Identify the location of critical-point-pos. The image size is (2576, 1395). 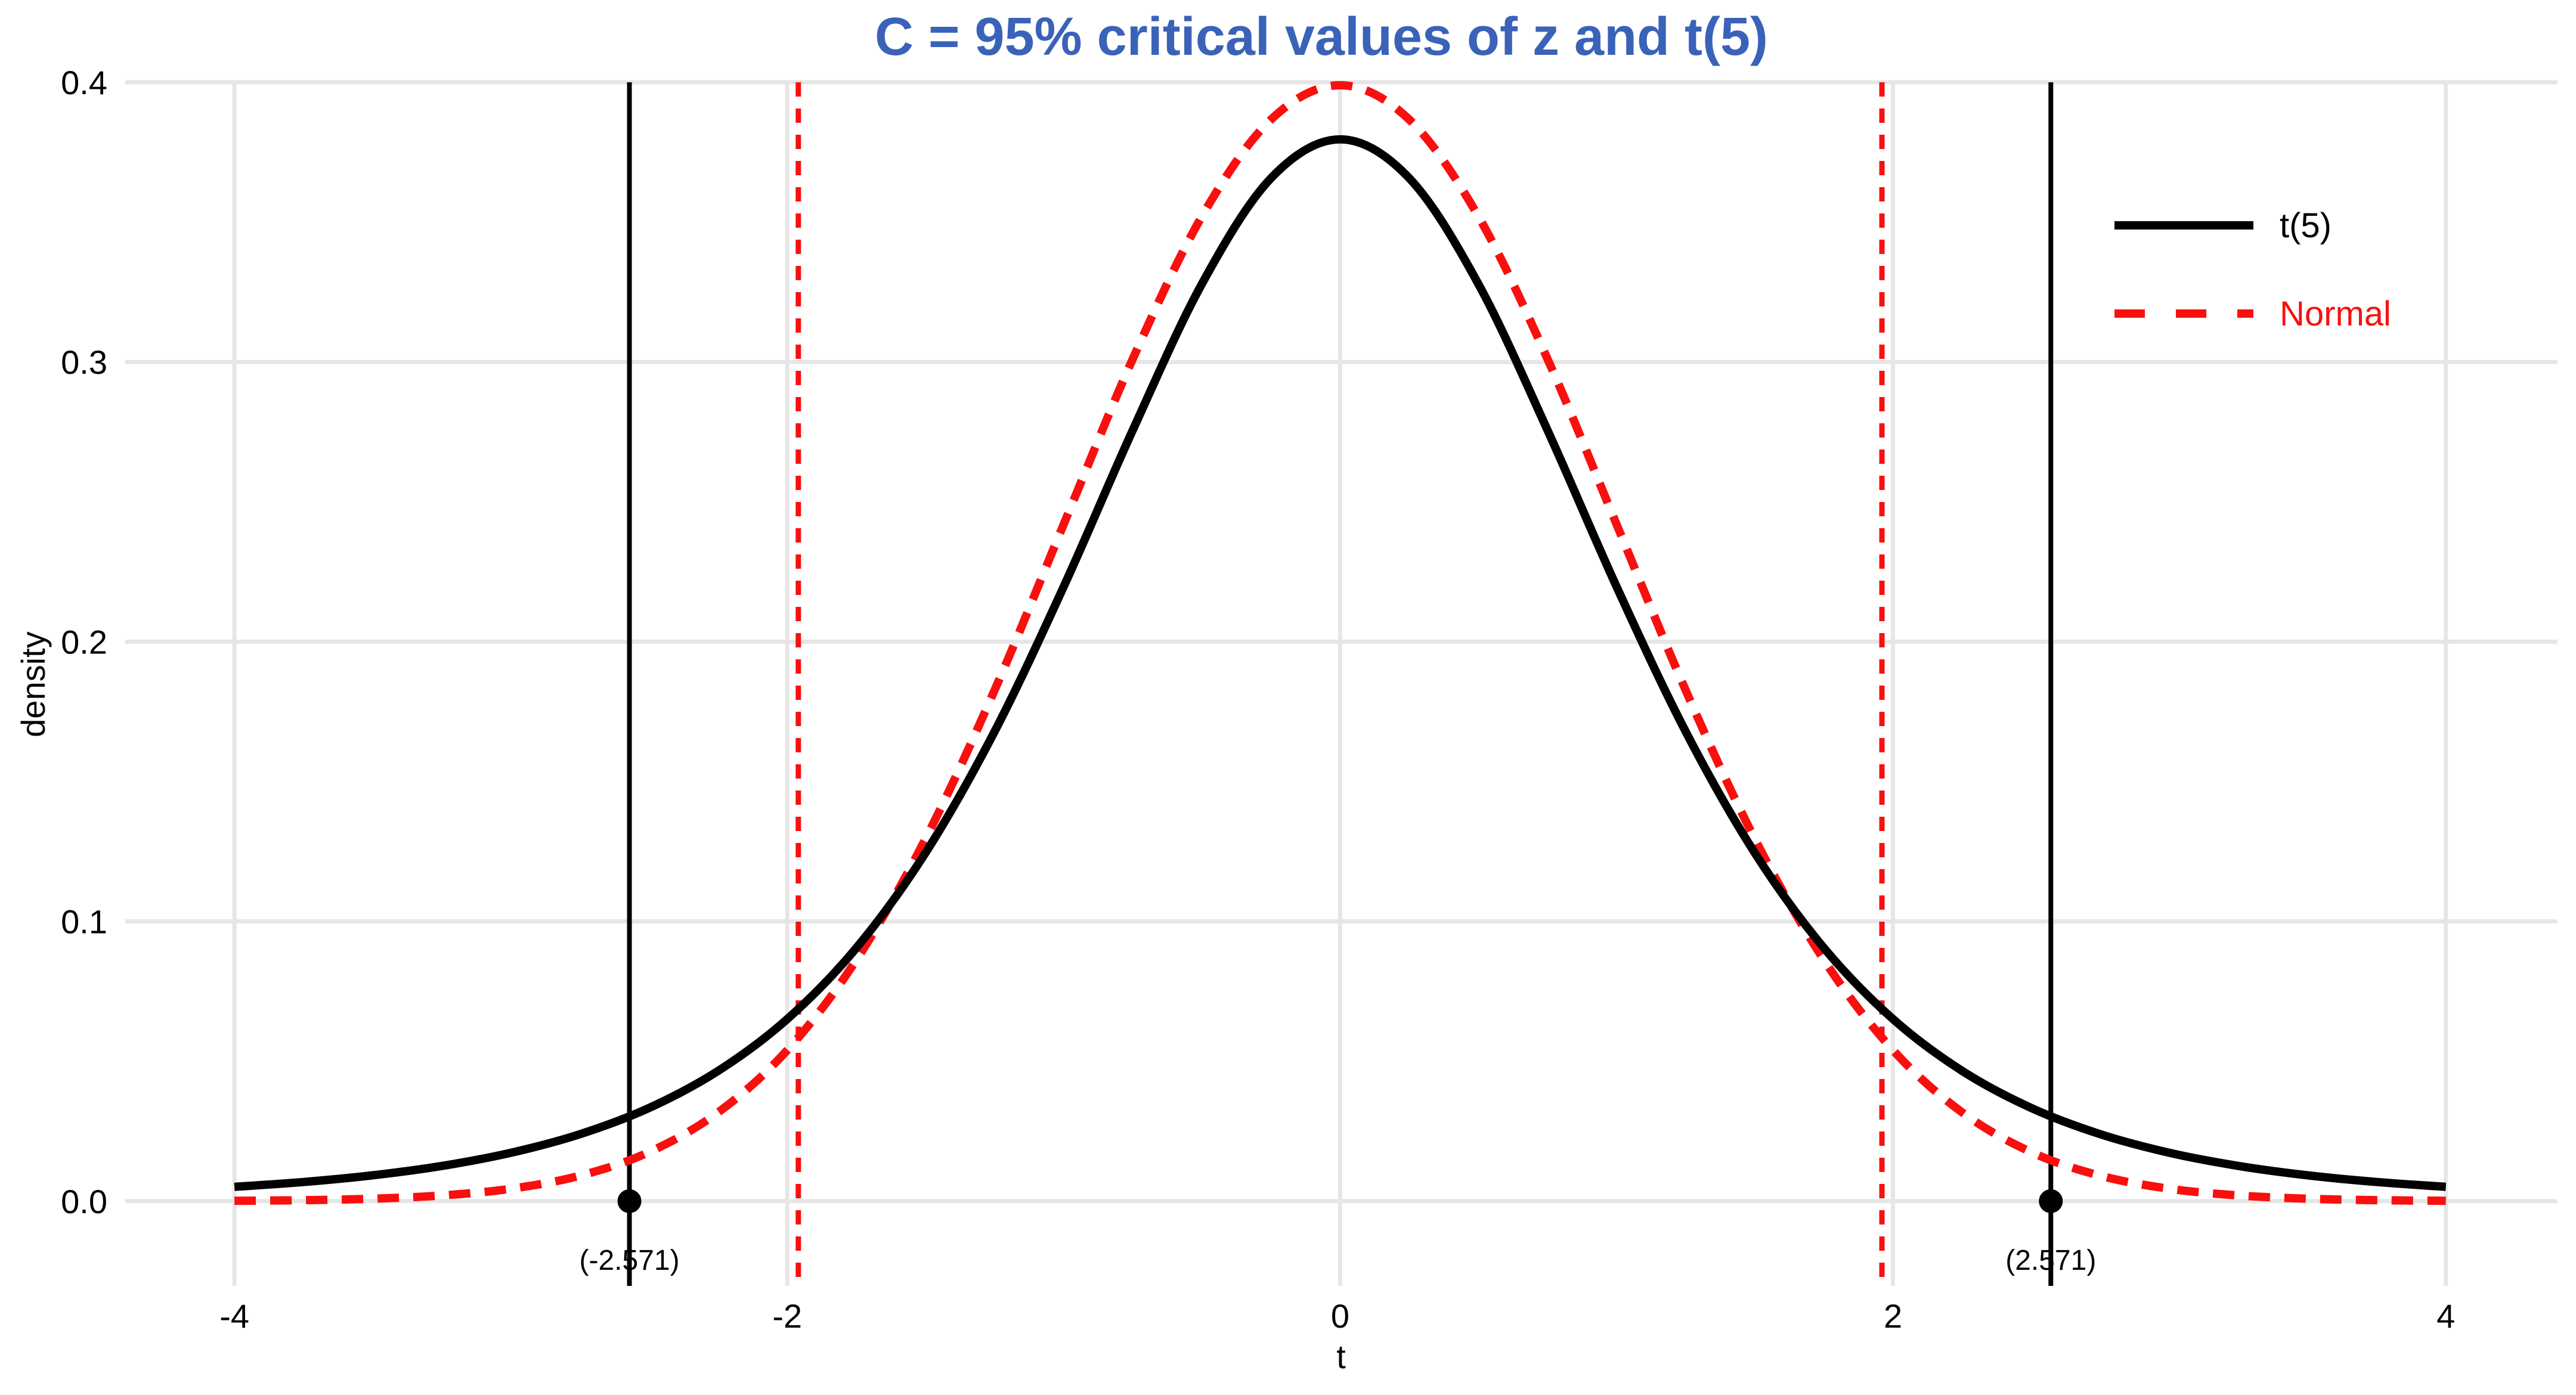
(2051, 1201).